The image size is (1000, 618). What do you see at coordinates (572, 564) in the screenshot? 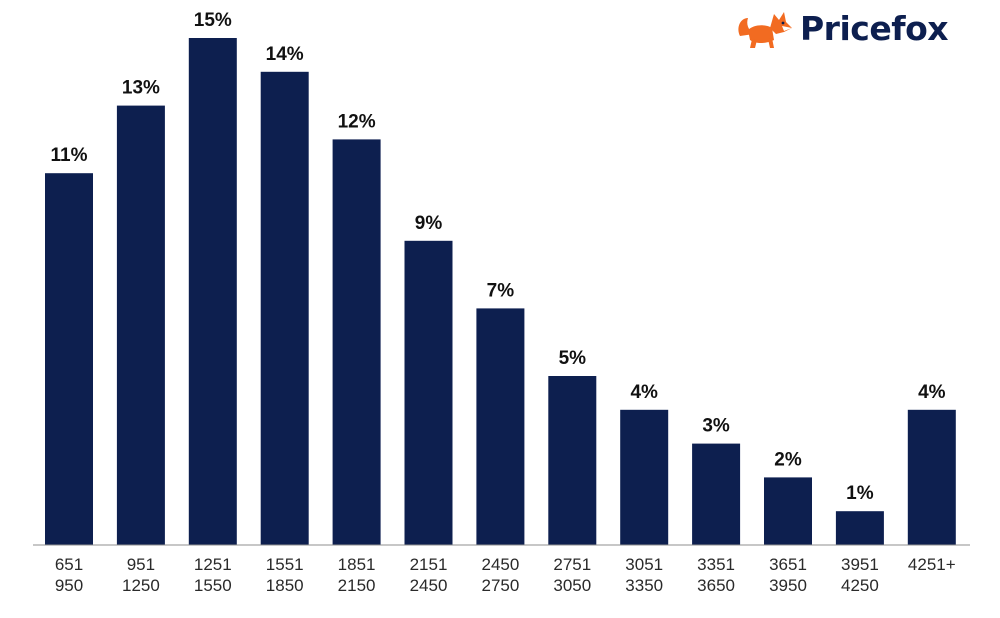
I see `x-tick-label: 2751` at bounding box center [572, 564].